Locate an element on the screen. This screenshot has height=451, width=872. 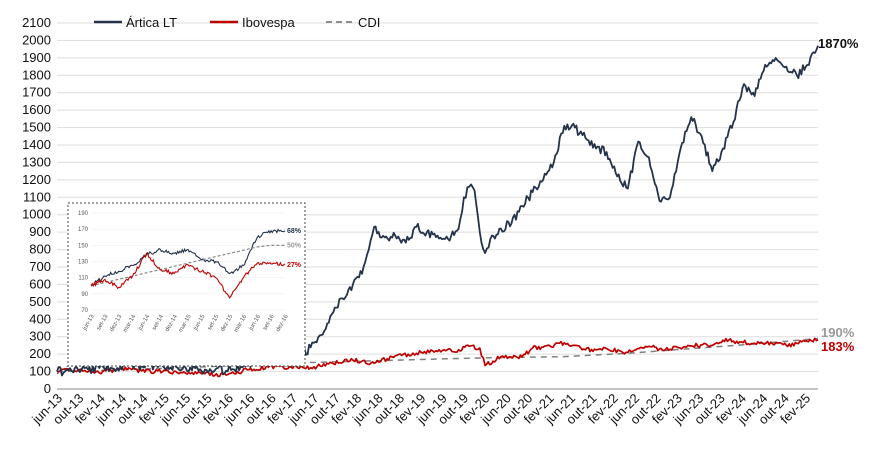
inset-y-tick-label: 110 is located at coordinates (83, 279).